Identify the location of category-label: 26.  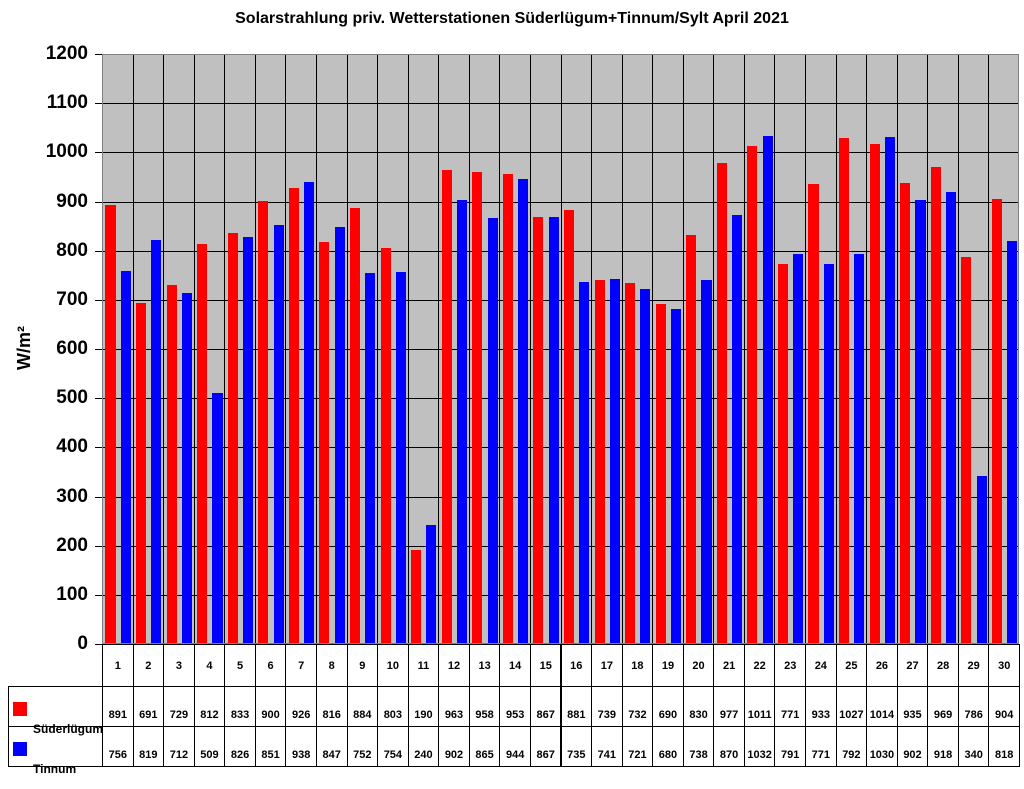
(882, 665).